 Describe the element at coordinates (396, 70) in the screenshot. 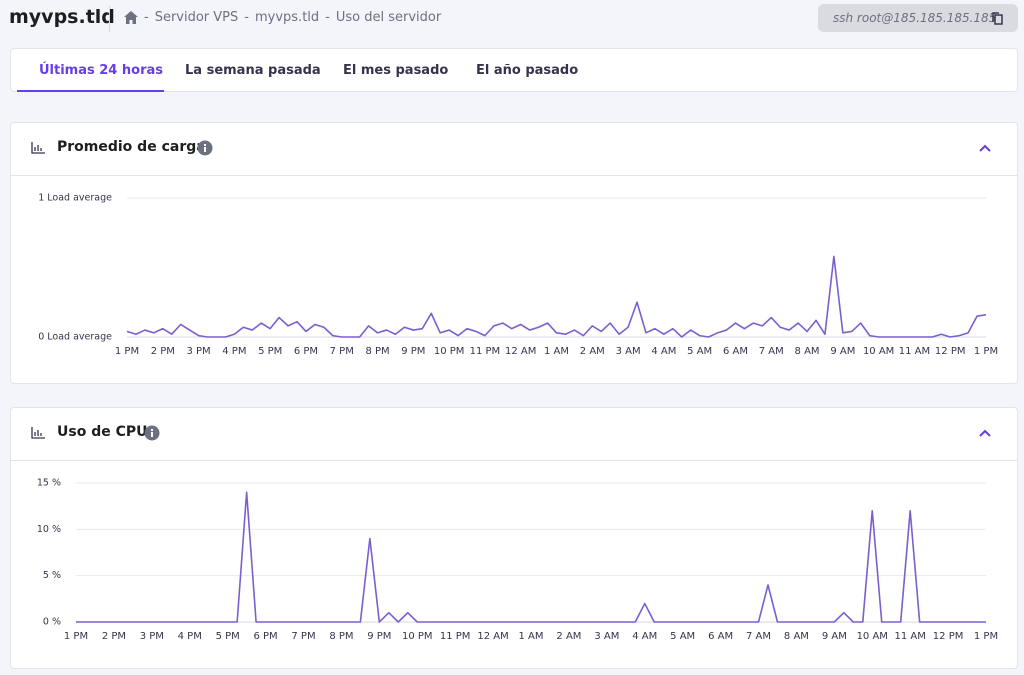

I see `tab: El mes pasado` at that location.